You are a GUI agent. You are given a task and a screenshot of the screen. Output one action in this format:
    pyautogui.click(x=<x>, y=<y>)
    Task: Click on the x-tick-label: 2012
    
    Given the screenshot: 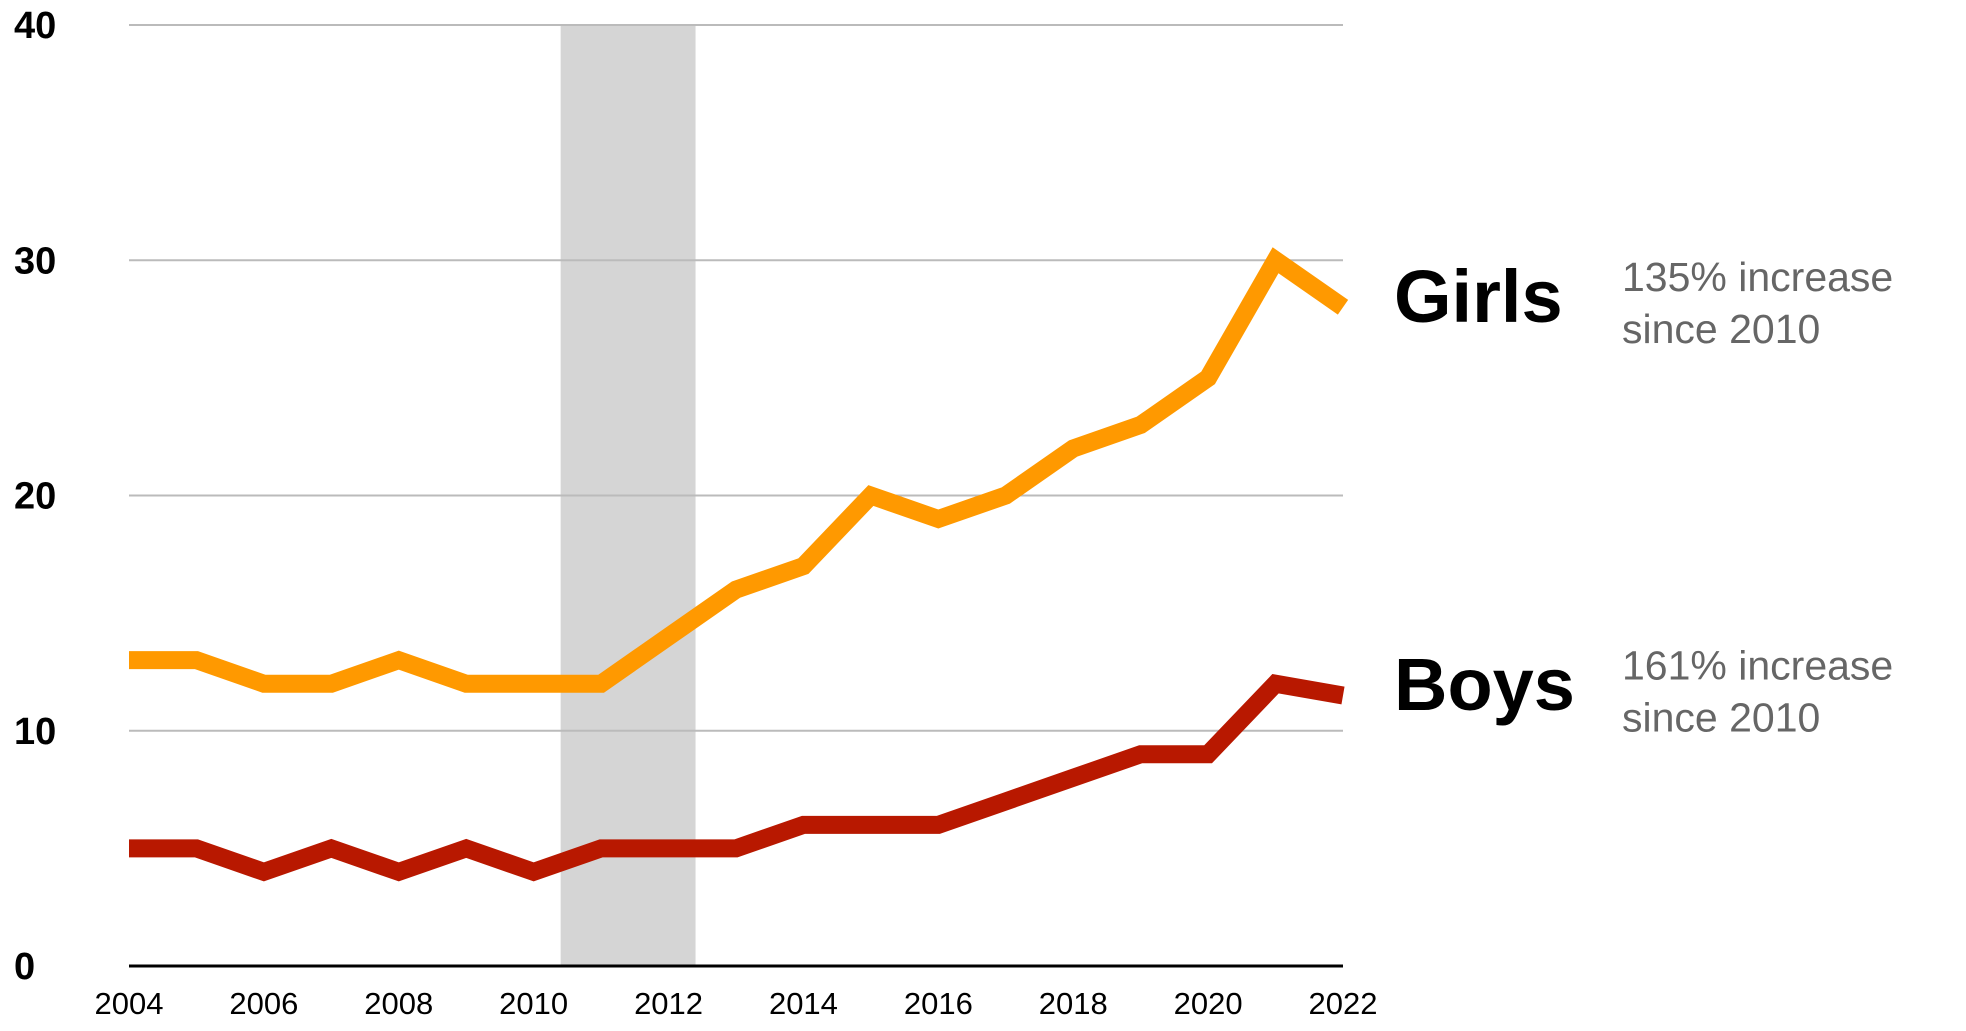 What is the action you would take?
    pyautogui.click(x=668, y=1003)
    